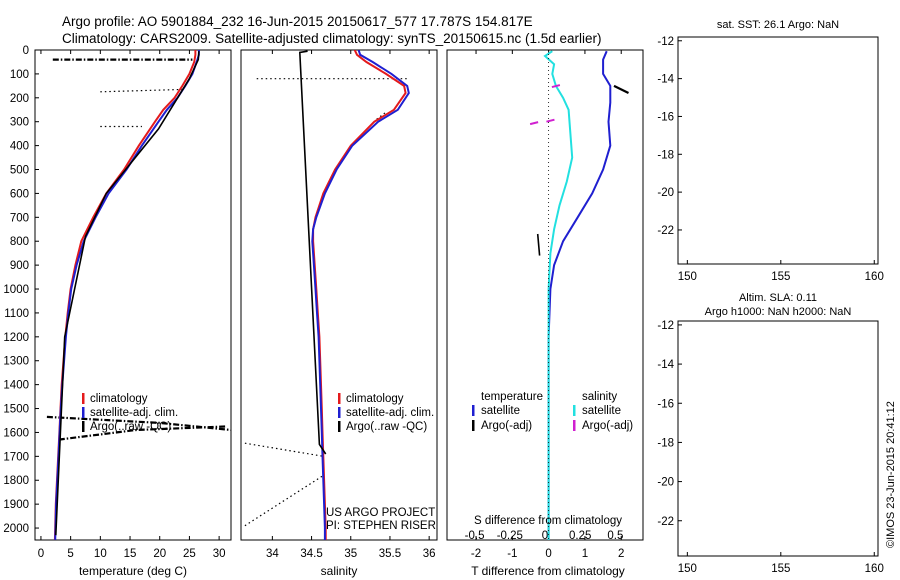  I want to click on x-tick-label: 10, so click(100, 554).